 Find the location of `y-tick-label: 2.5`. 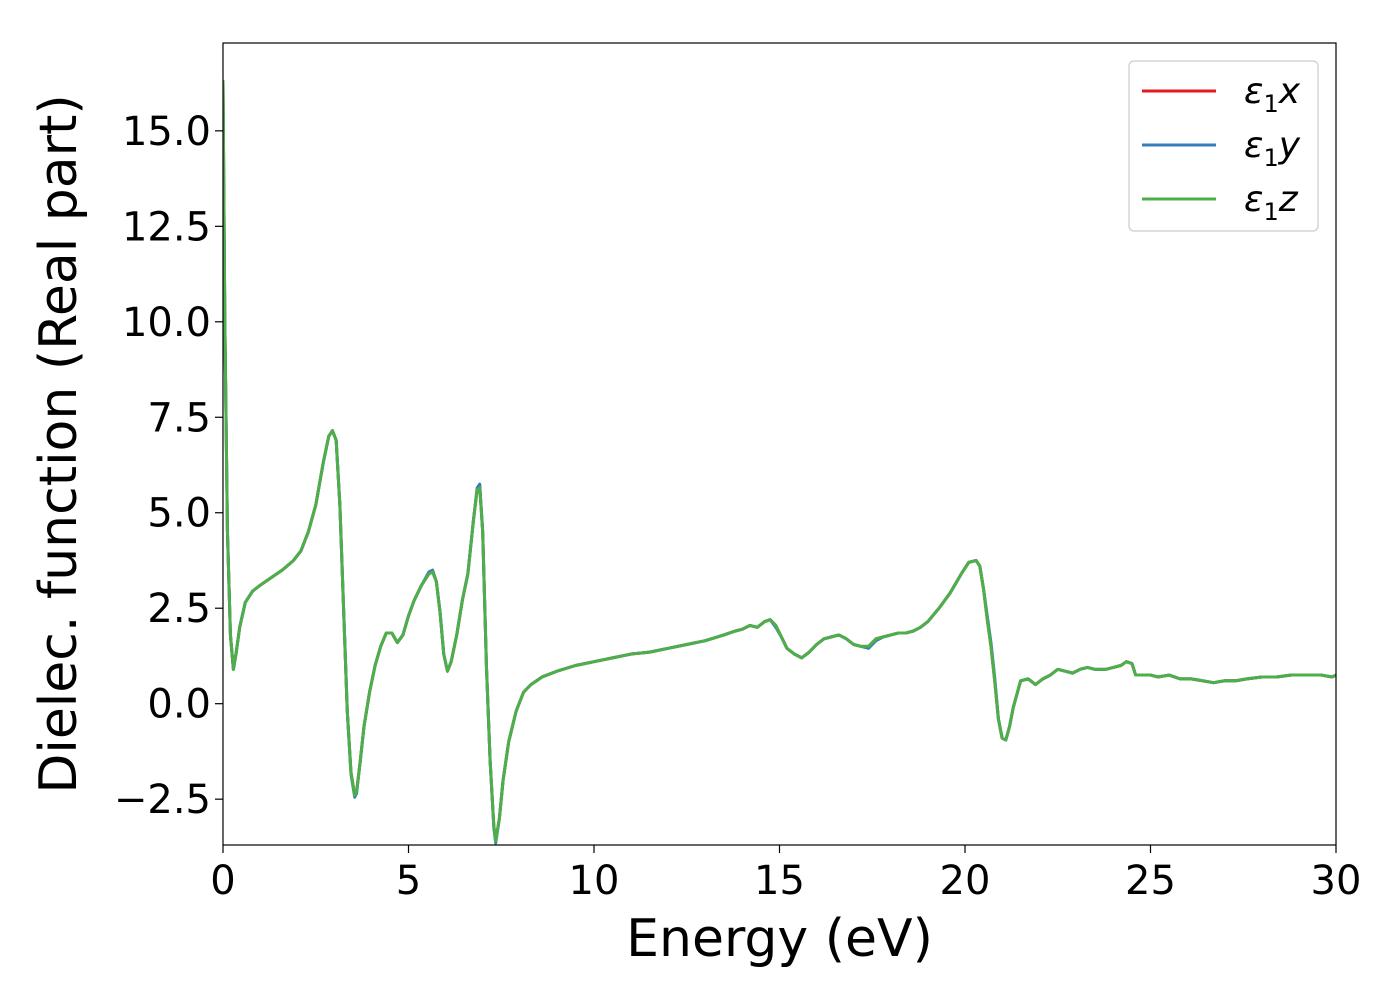

y-tick-label: 2.5 is located at coordinates (179, 609).